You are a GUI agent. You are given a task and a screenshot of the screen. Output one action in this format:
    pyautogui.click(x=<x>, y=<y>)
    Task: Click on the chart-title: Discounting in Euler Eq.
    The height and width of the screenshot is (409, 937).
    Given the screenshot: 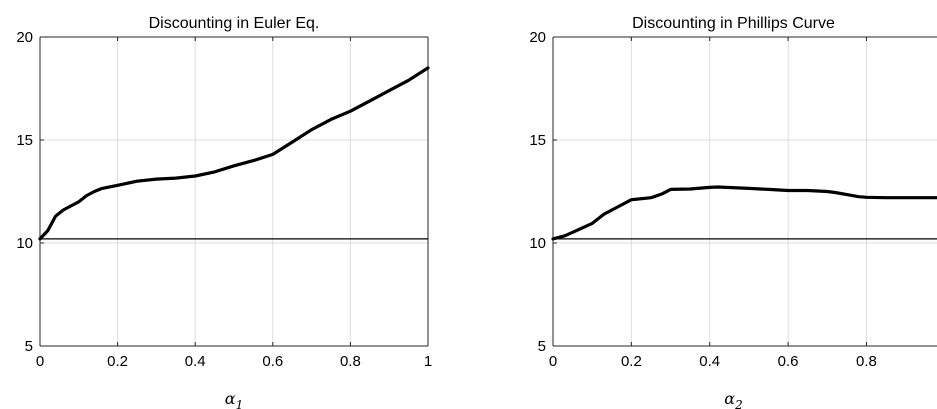 What is the action you would take?
    pyautogui.click(x=234, y=23)
    